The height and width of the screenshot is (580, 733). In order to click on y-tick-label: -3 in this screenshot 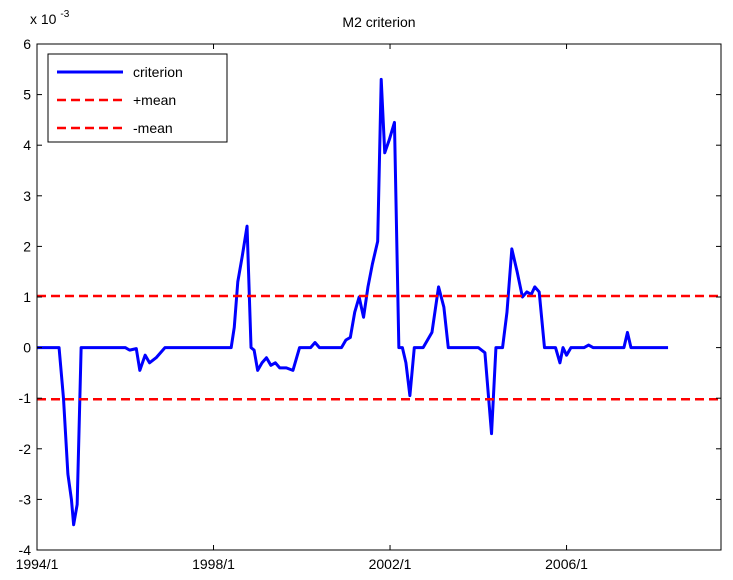, I will do `click(25, 499)`.